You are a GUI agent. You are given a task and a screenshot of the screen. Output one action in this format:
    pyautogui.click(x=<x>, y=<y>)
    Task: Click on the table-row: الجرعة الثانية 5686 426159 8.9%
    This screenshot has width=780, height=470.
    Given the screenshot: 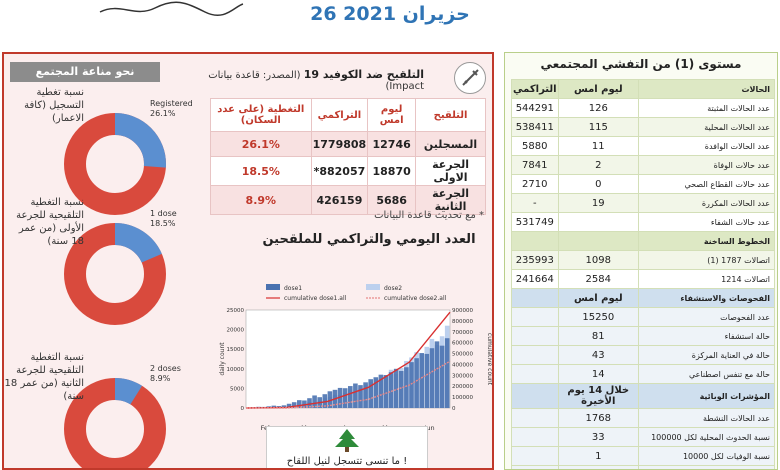 What is the action you would take?
    pyautogui.click(x=348, y=200)
    